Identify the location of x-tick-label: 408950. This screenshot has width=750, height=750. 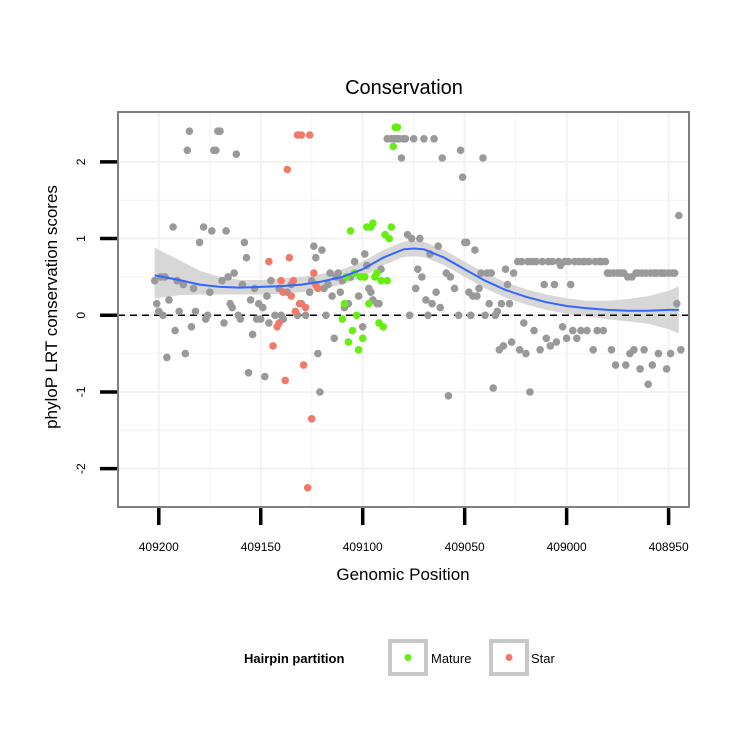
(669, 547).